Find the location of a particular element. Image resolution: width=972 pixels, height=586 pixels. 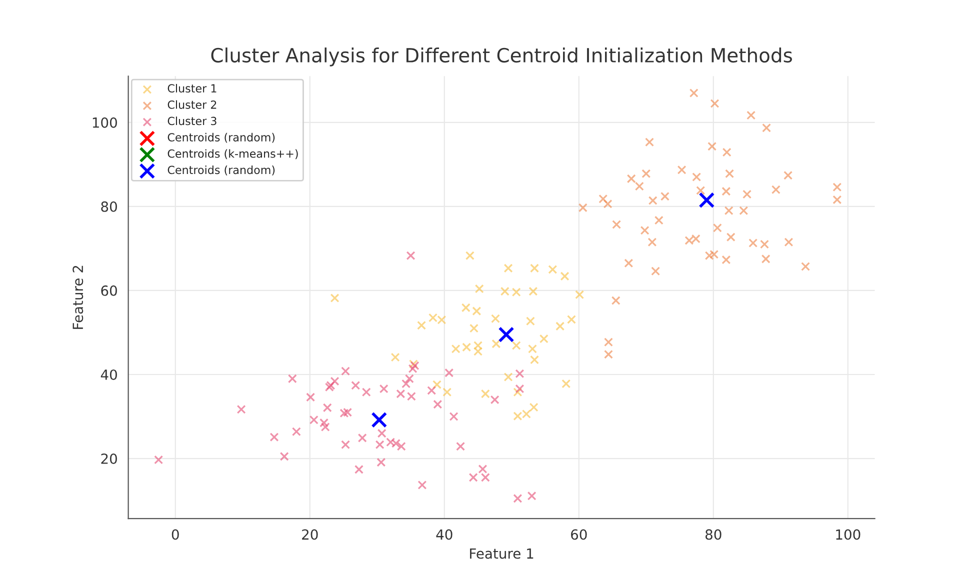

x-axis-title: Feature 1 is located at coordinates (502, 553).